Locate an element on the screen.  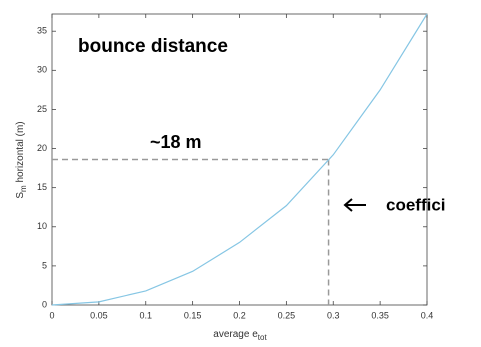
arrow is located at coordinates (354, 205).